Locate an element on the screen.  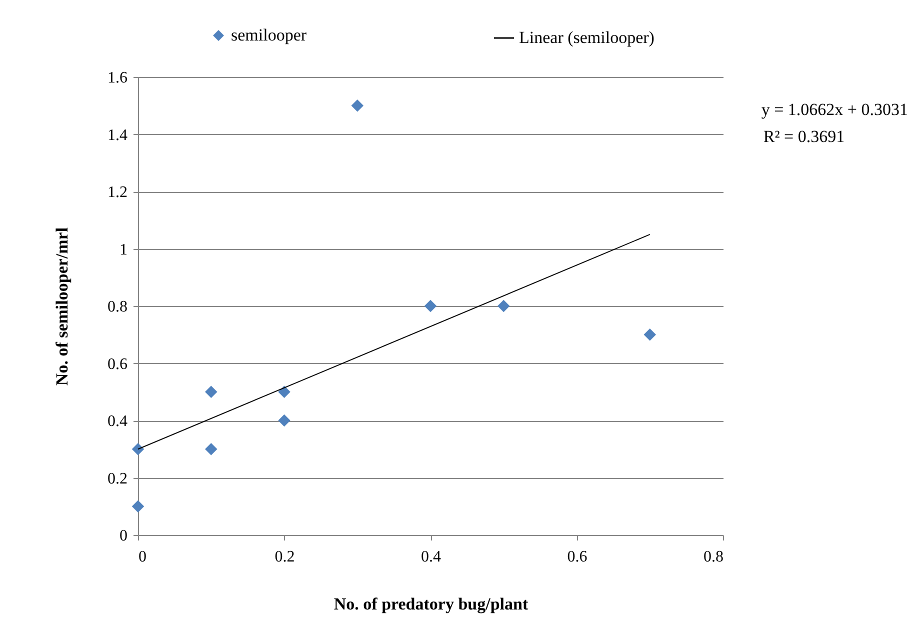
y-tick-label: 0.6 is located at coordinates (118, 364).